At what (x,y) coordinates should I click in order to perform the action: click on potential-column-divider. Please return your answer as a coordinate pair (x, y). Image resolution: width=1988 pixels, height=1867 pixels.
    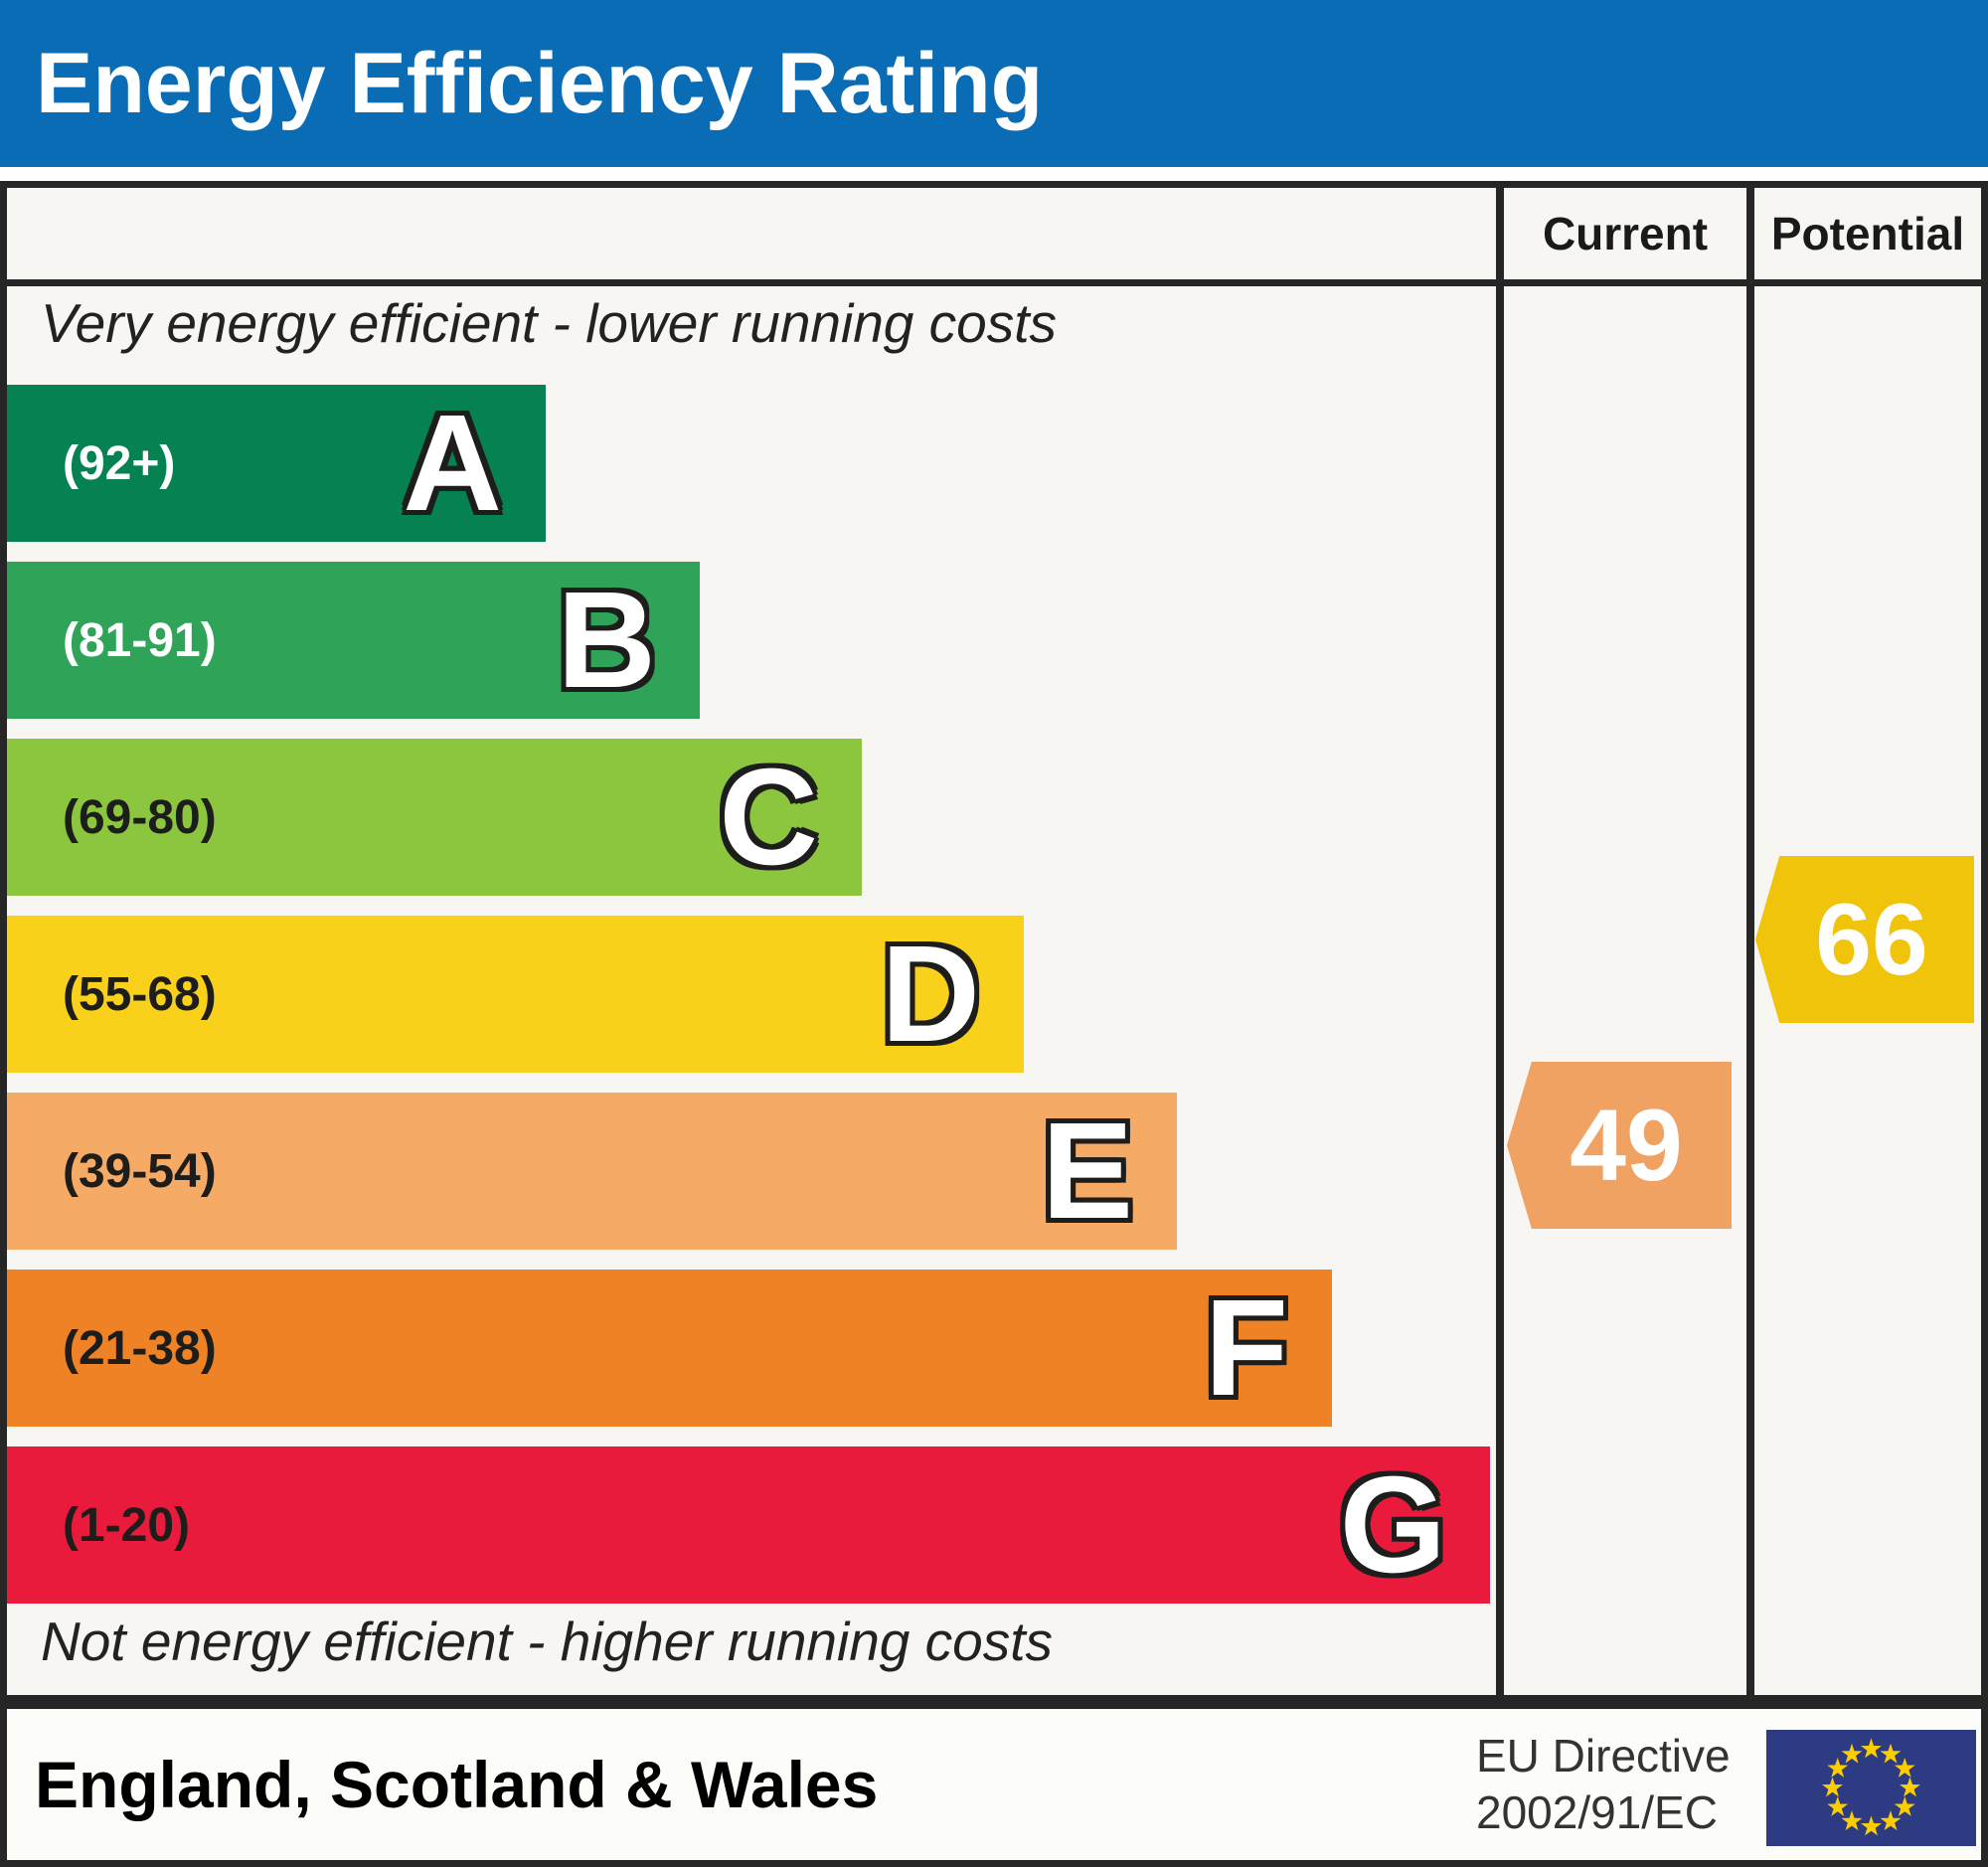
    Looking at the image, I should click on (1750, 941).